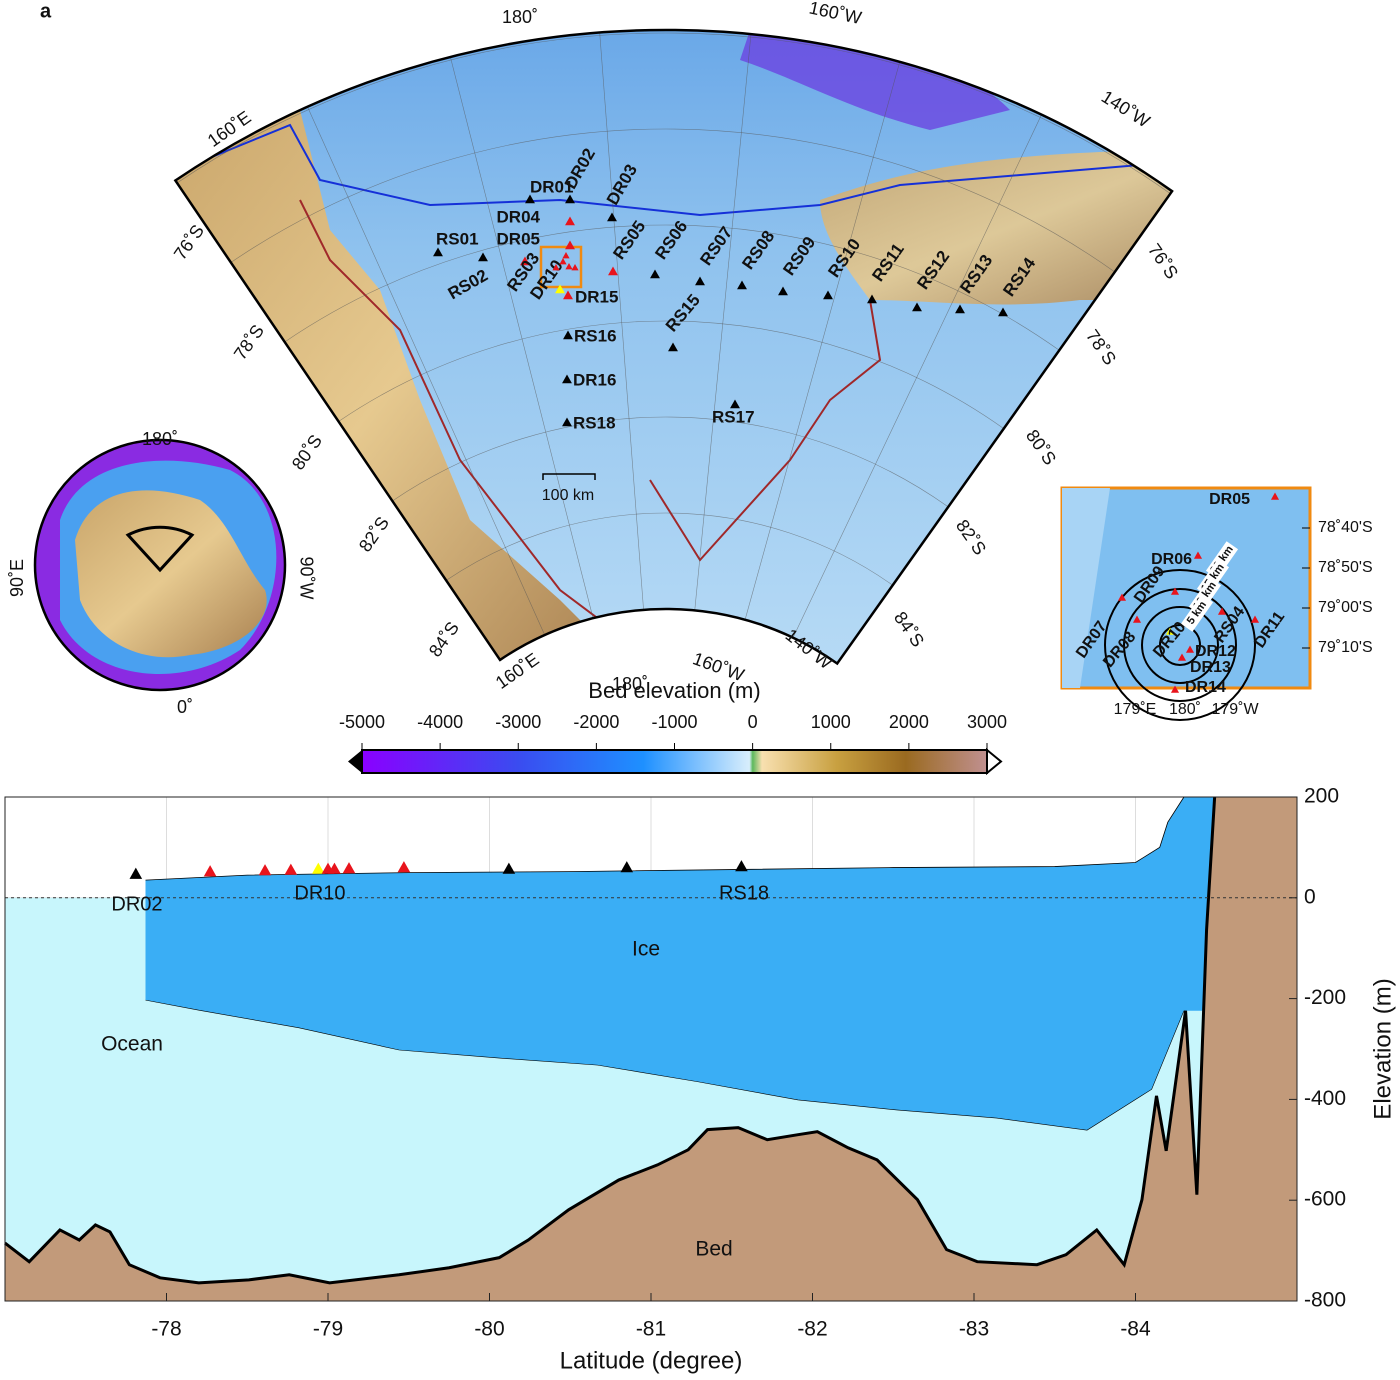  Describe the element at coordinates (569, 476) in the screenshot. I see `scale-bar` at that location.